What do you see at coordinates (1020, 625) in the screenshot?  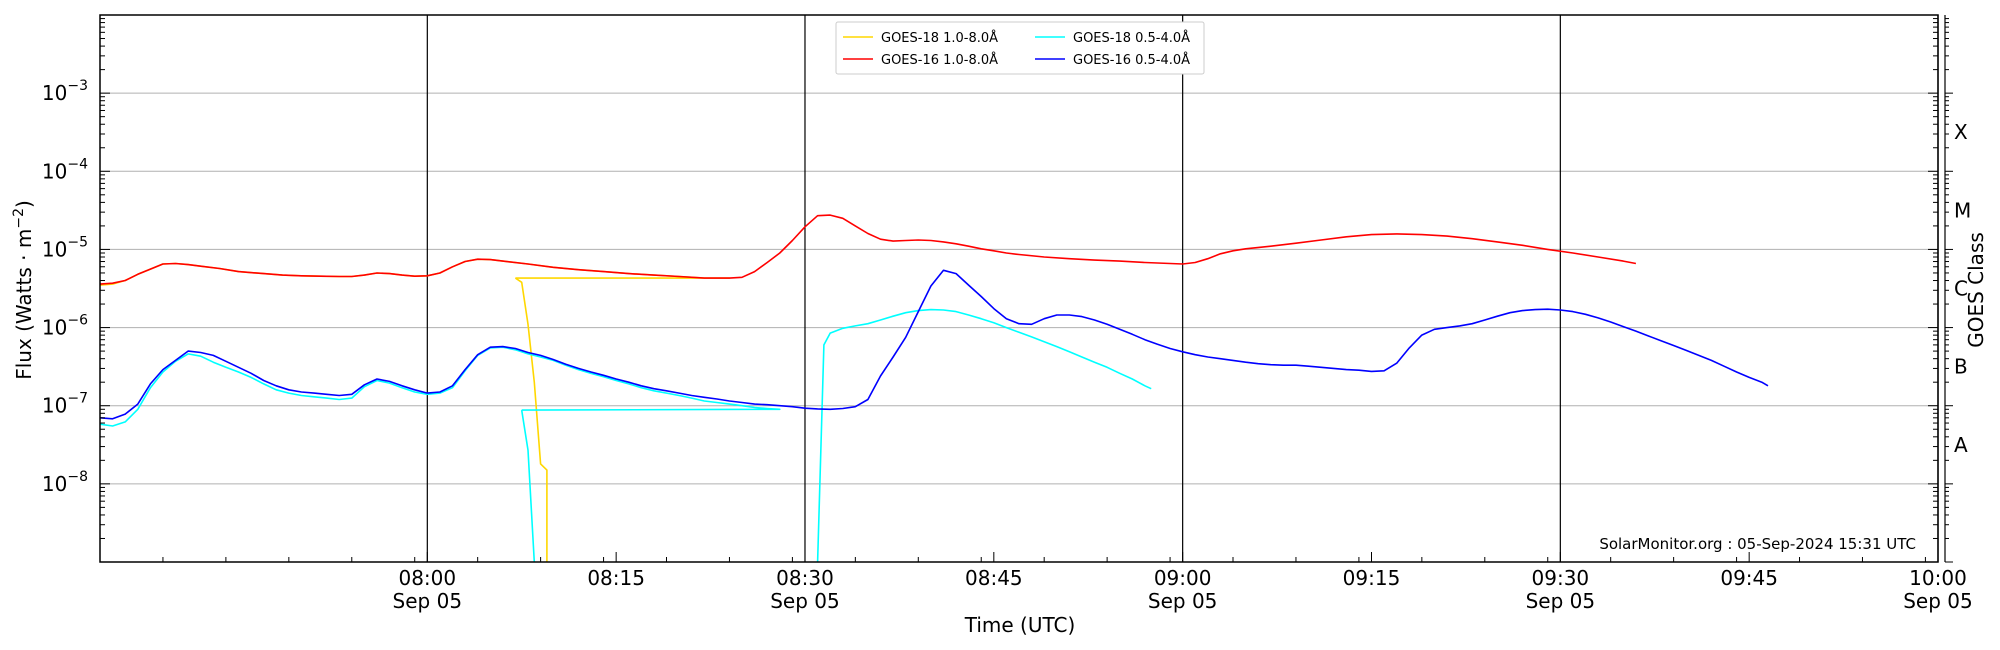 I see `x-axis-title: Time (UTC)` at bounding box center [1020, 625].